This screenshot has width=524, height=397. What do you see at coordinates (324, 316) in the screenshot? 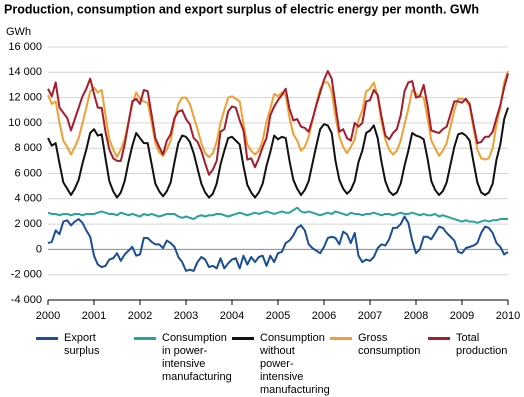
I see `x-tick-label: 2006` at bounding box center [324, 316].